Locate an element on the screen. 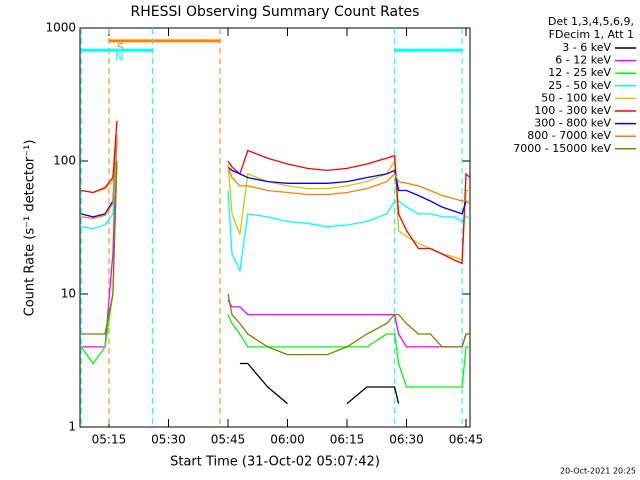 The width and height of the screenshot is (640, 480). legend-label: 6 - 12 keV is located at coordinates (583, 60).